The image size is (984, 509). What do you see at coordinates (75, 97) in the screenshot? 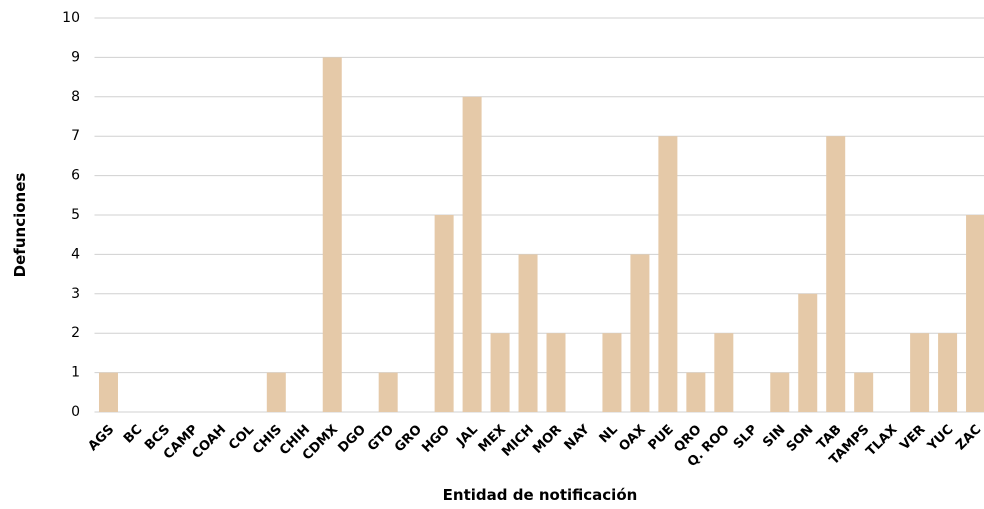
I see `y-tick-label: 8` at bounding box center [75, 97].